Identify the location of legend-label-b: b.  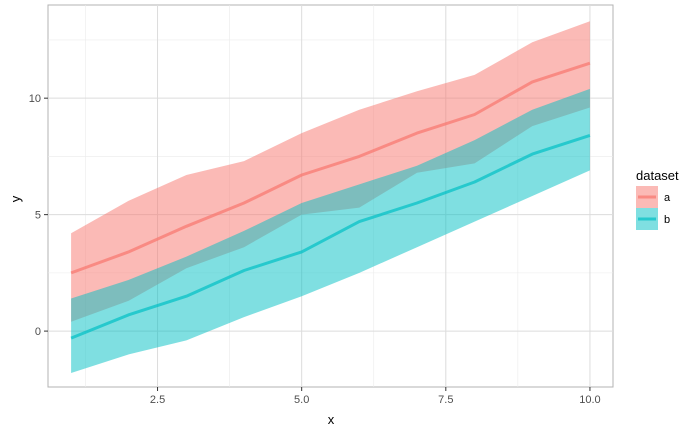
(667, 220).